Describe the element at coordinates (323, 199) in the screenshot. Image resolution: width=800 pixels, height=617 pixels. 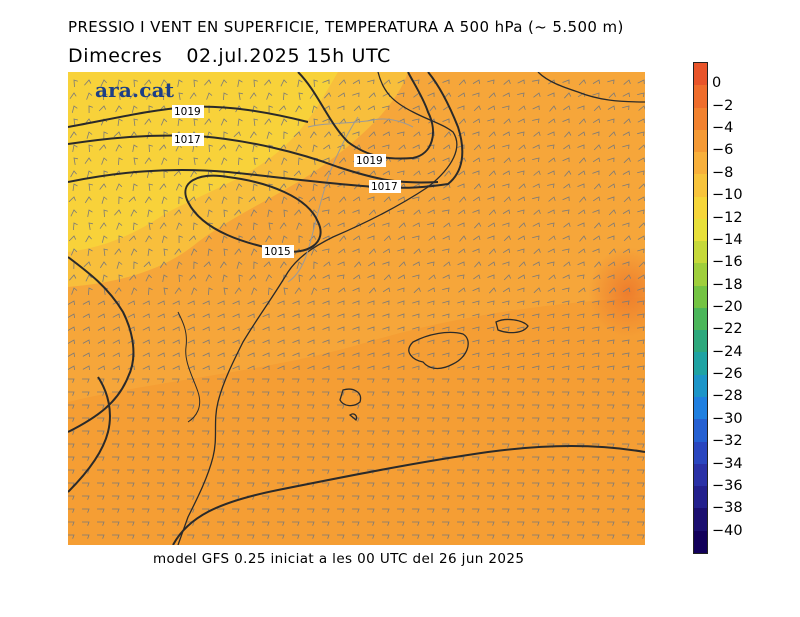
I see `region-border-catalonia` at that location.